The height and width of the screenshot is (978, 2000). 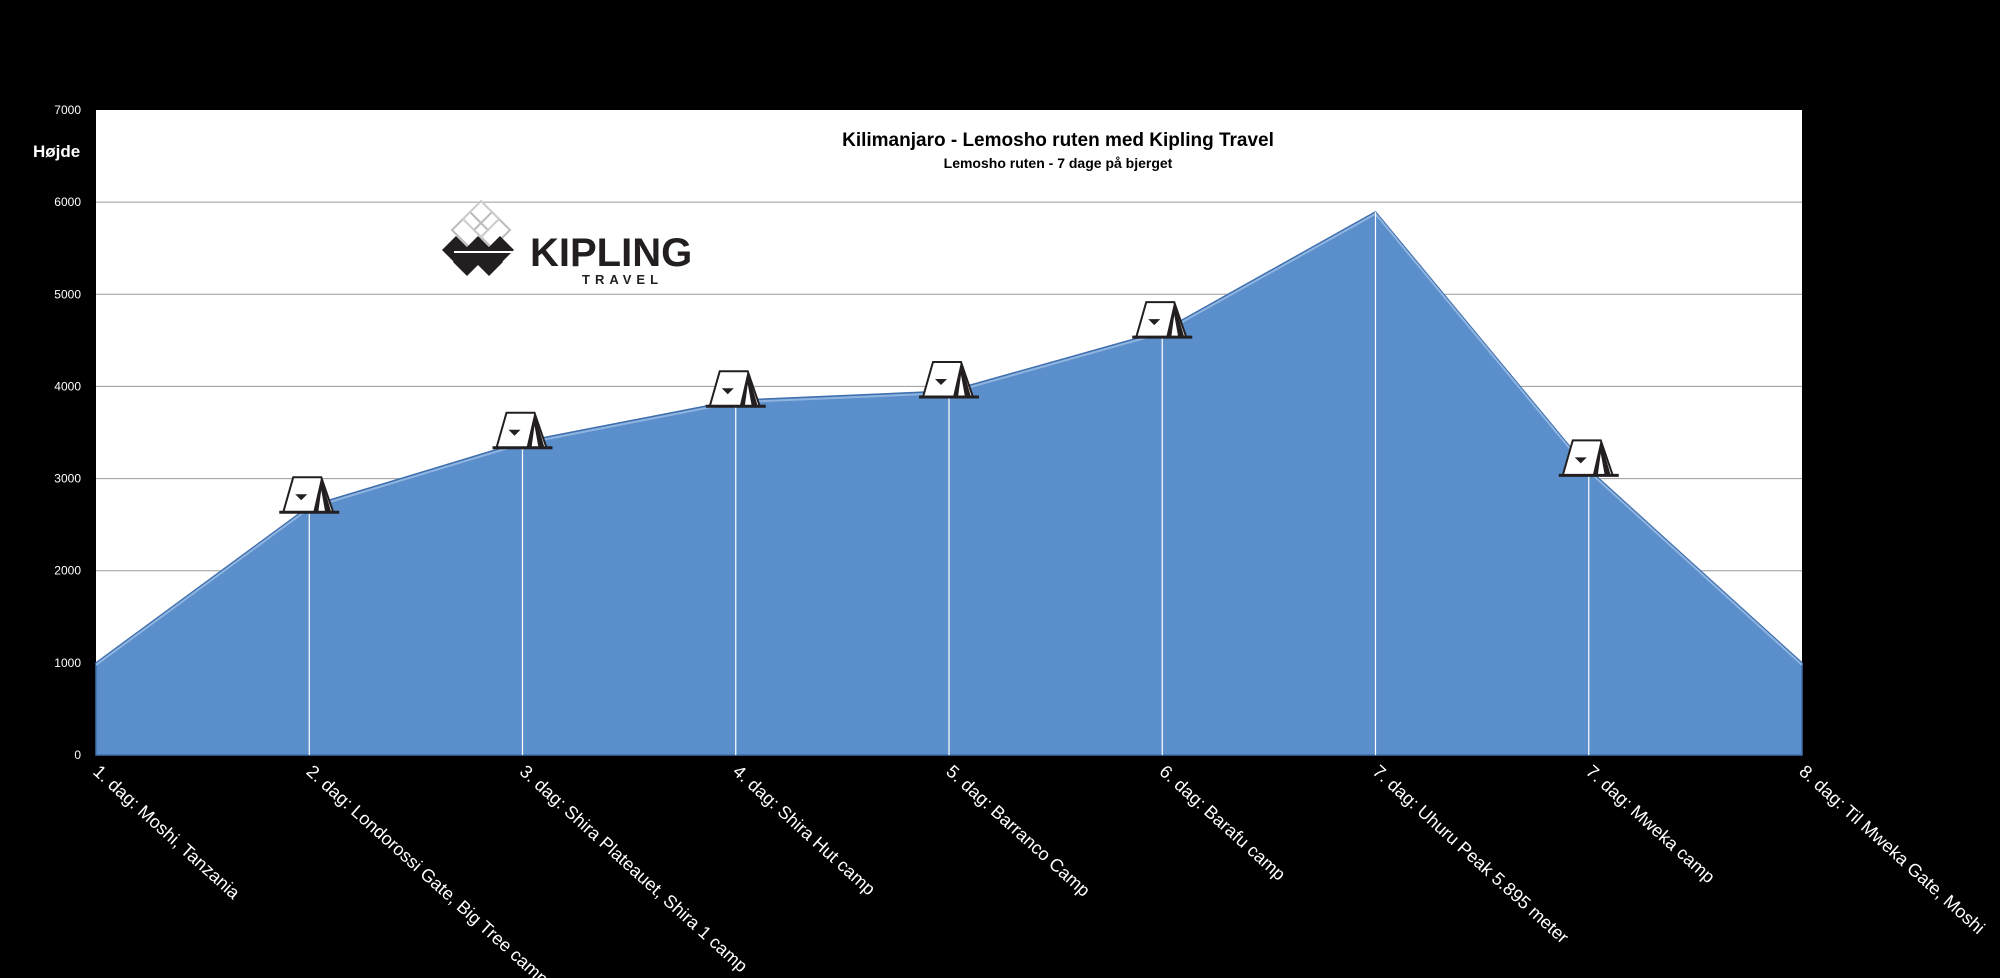 I want to click on logo-wordmark: KIPLING, so click(x=611, y=253).